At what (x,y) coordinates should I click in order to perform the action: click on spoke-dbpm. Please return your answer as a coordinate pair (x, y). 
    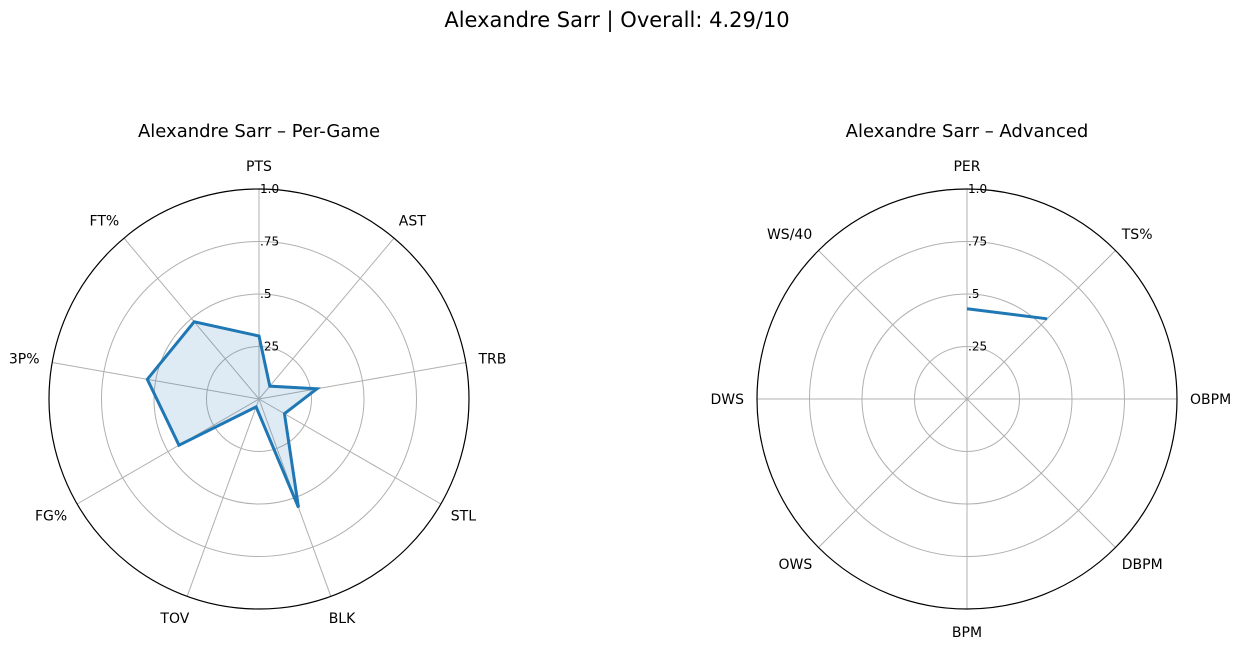
    Looking at the image, I should click on (1041, 473).